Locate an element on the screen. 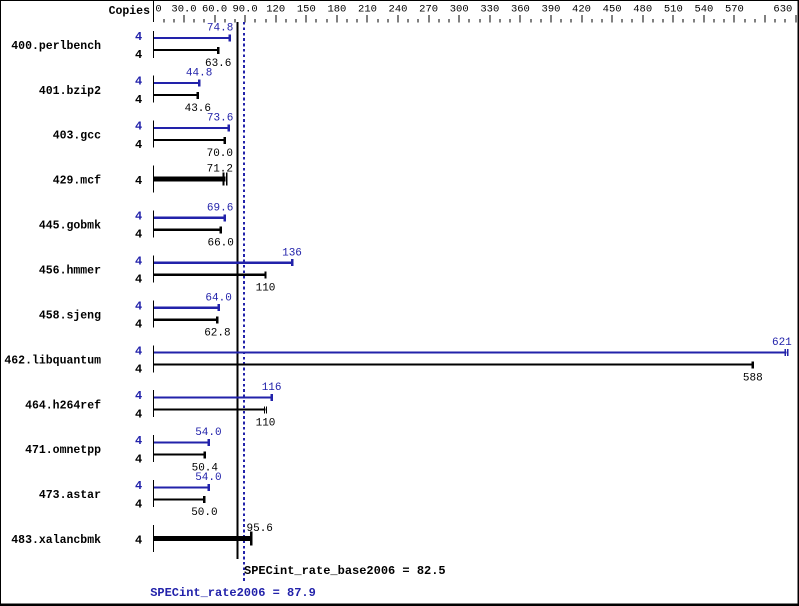 The height and width of the screenshot is (606, 799). svg-text: 429.mcf is located at coordinates (77, 181).